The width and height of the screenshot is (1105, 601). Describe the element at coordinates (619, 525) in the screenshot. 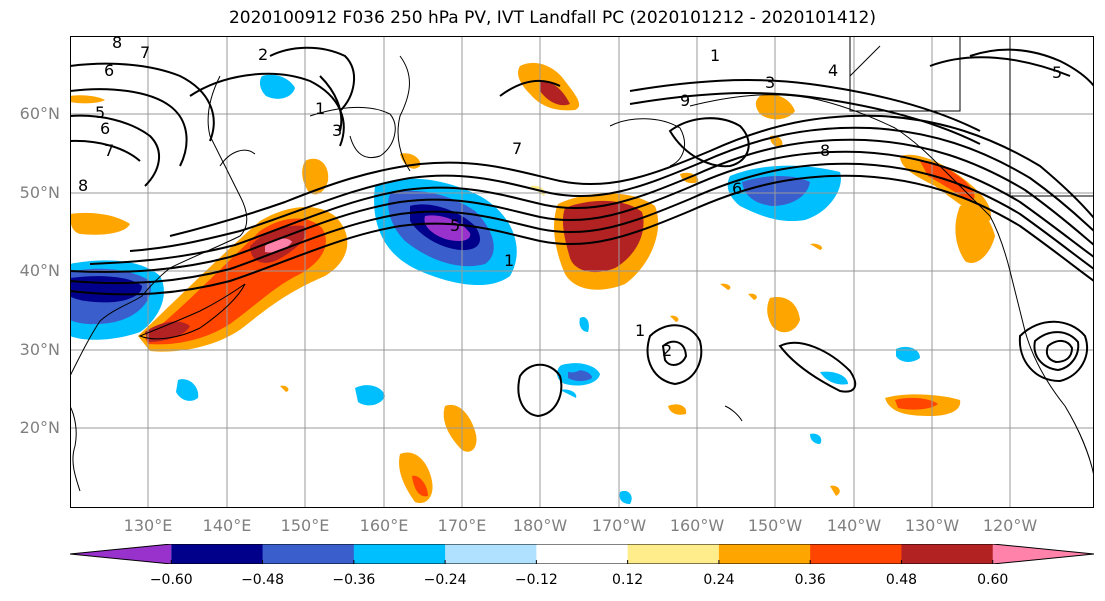

I see `lon-label: 170°W` at that location.